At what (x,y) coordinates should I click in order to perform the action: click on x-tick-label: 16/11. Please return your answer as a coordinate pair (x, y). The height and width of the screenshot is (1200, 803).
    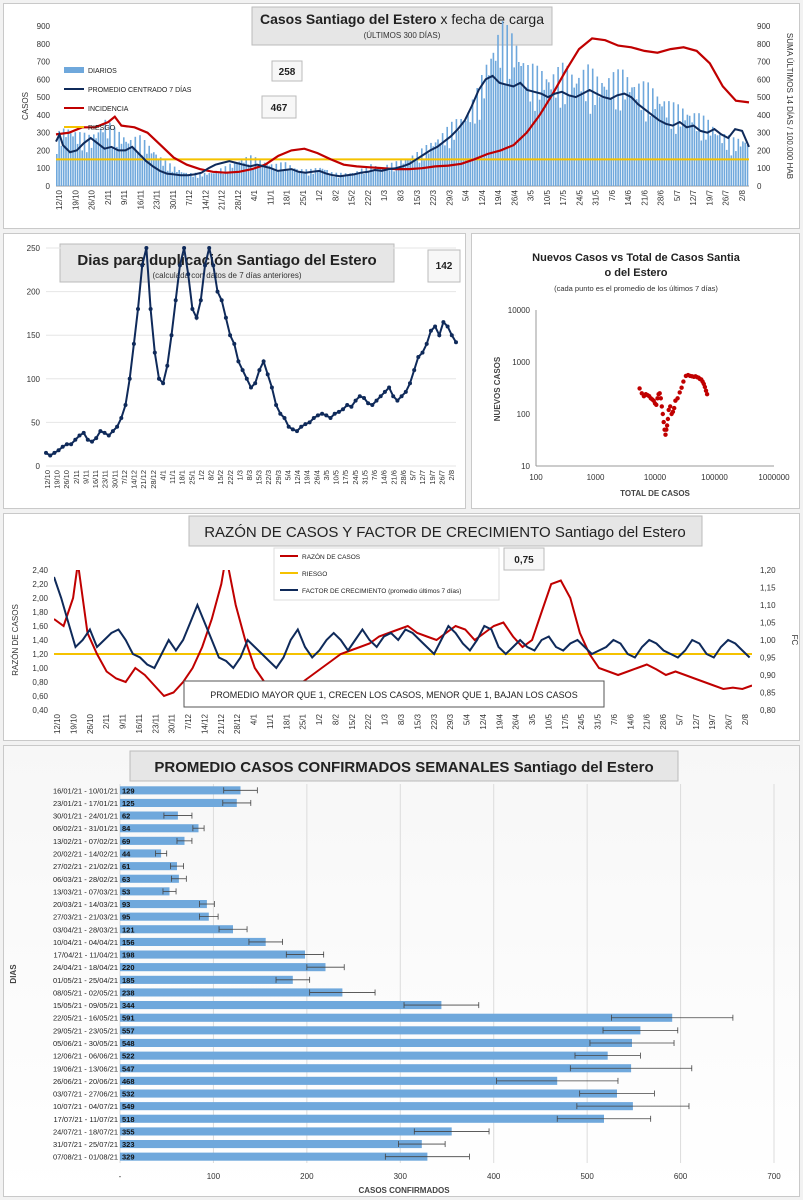
    Looking at the image, I should click on (139, 723).